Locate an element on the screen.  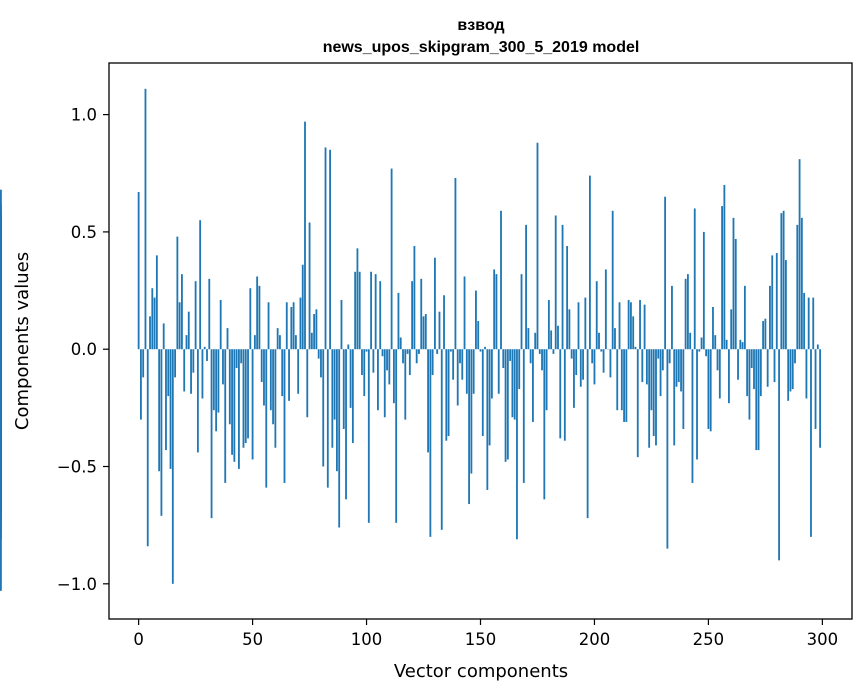
chart-title: взвод is located at coordinates (480, 25).